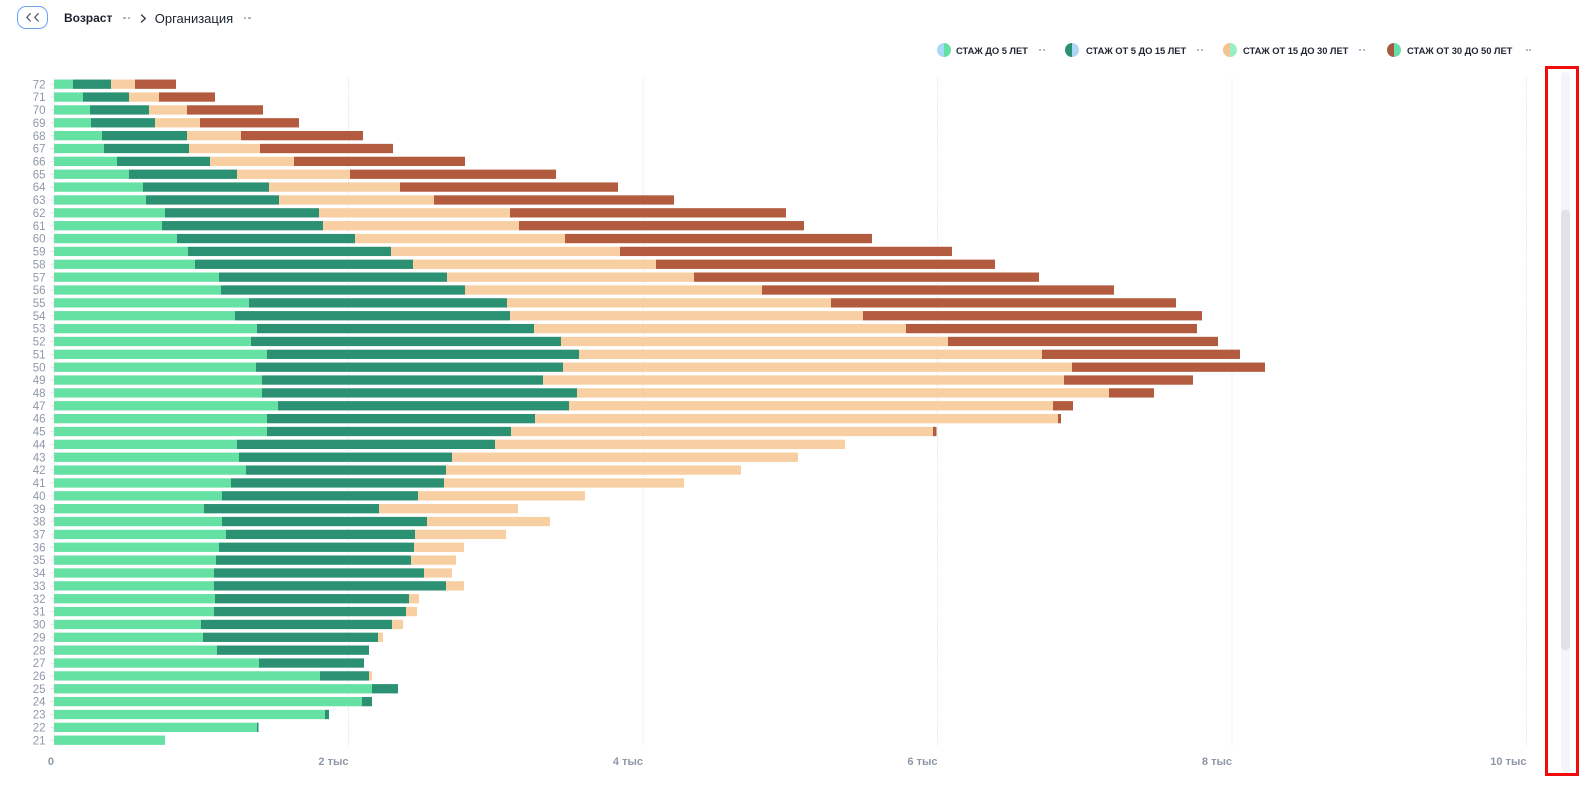 This screenshot has width=1587, height=785. I want to click on svg-text: 37, so click(39, 536).